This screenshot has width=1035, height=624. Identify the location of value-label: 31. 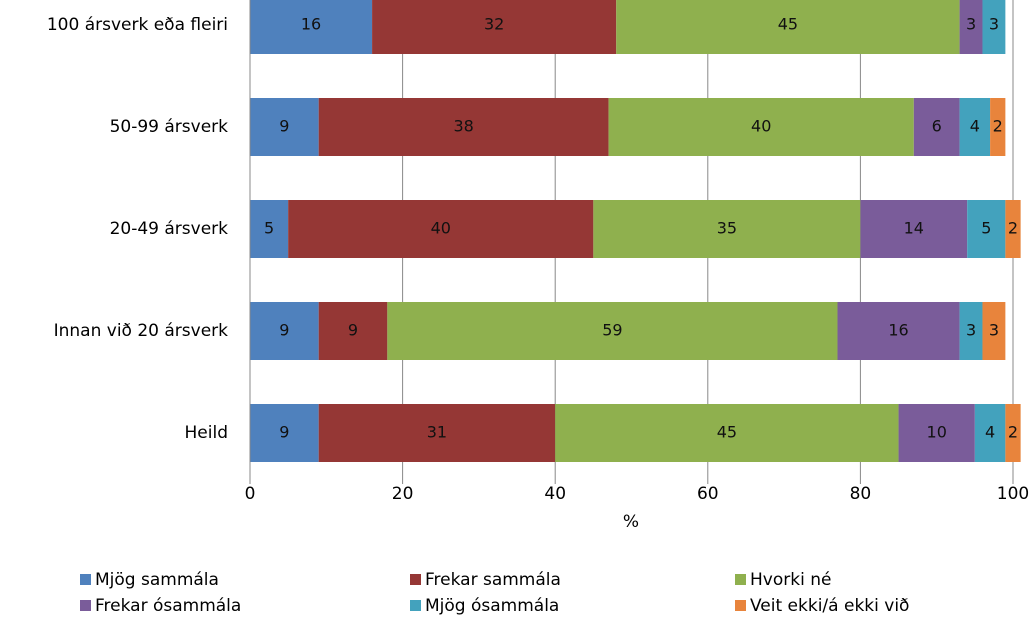
(437, 432).